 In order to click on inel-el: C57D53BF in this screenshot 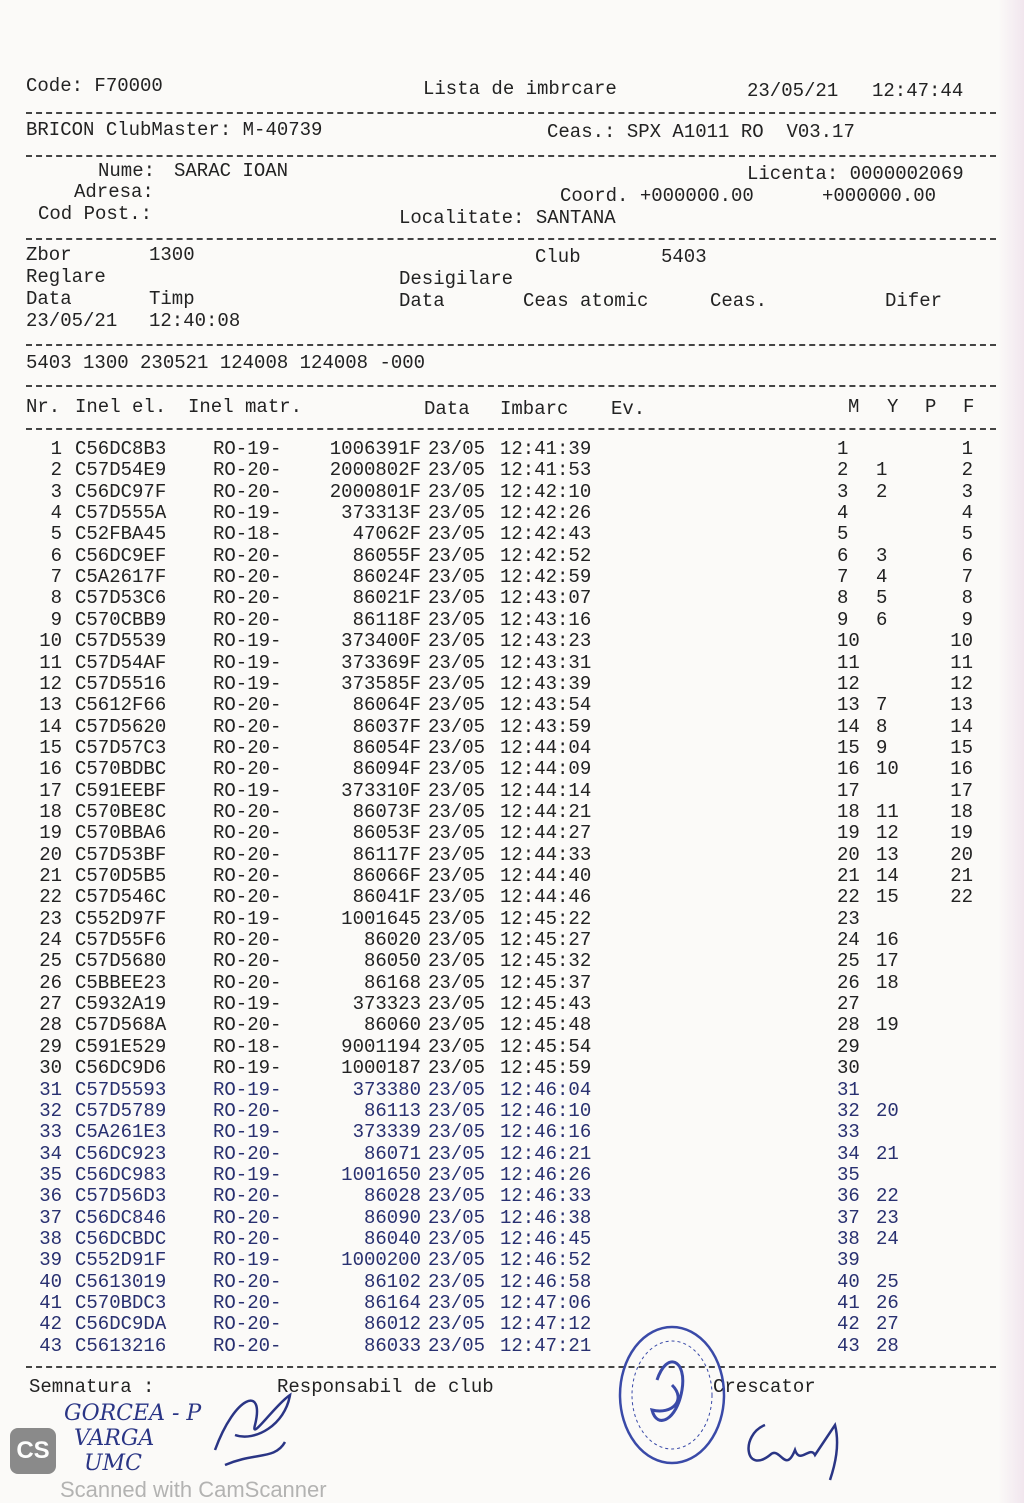, I will do `click(121, 854)`.